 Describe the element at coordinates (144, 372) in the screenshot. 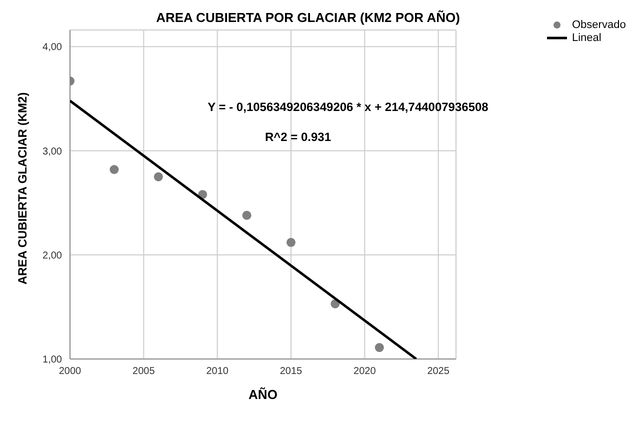

I see `x-tick-label: 2005` at that location.